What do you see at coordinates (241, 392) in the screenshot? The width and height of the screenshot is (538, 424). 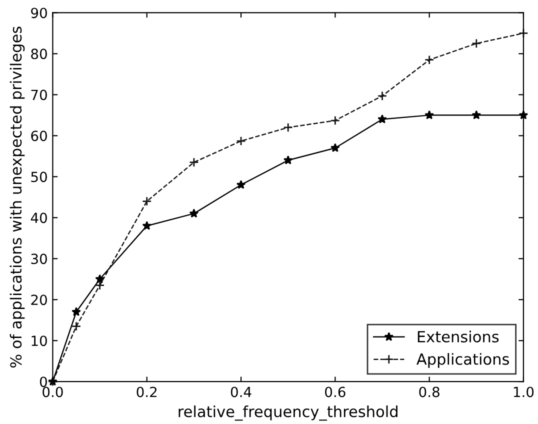 I see `x-tick-label: 0.4` at bounding box center [241, 392].